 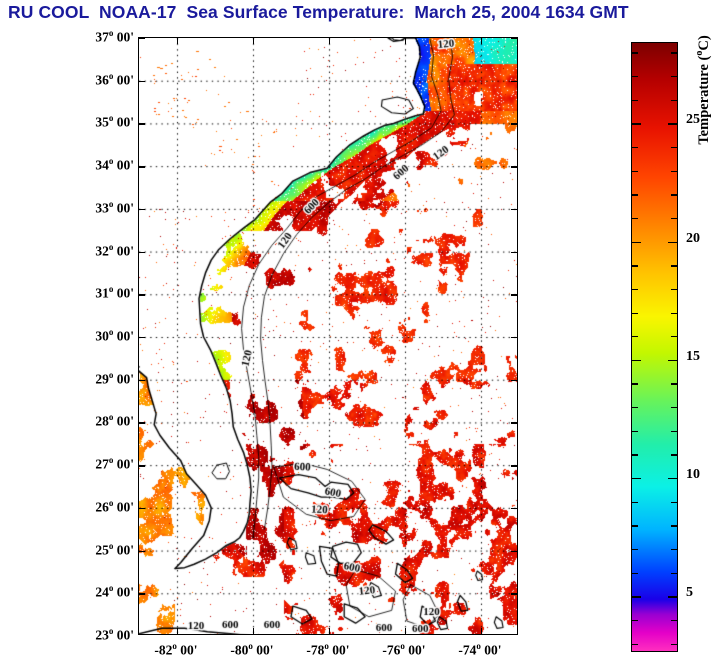 What do you see at coordinates (328, 653) in the screenshot?
I see `longitude-axis: -82o 00' -80o 00' -78o 00' -76o 00' -74o 00'` at bounding box center [328, 653].